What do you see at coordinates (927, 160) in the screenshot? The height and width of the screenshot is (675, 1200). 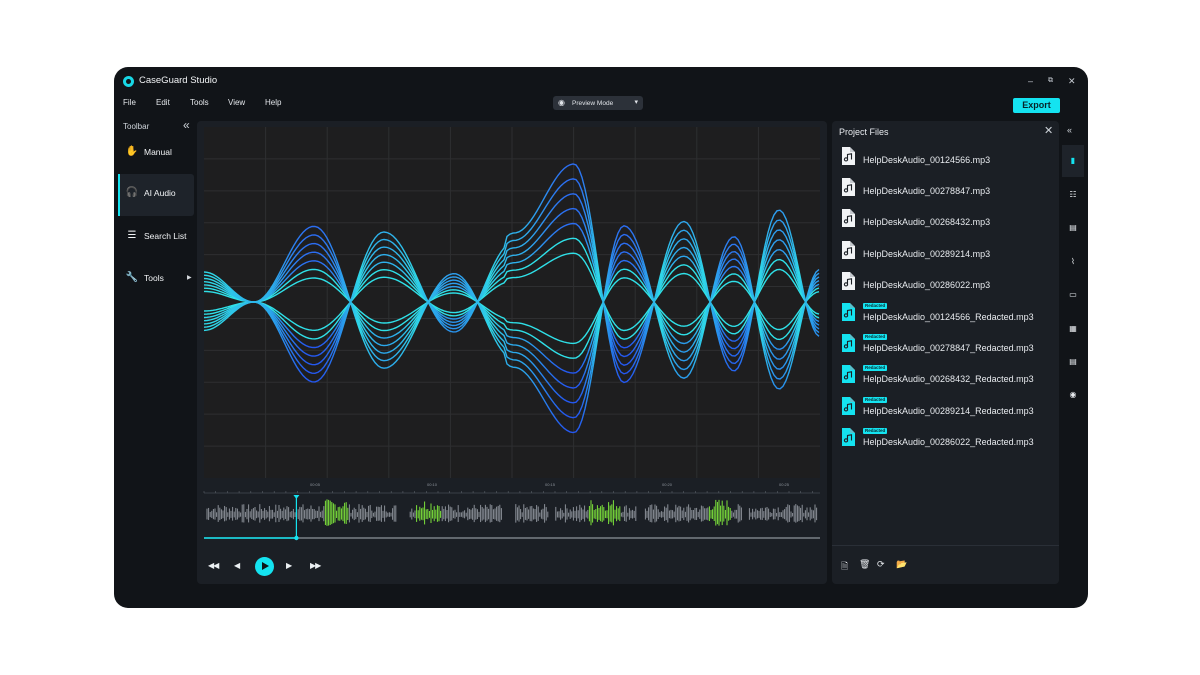 I see `file-name: HelpDeskAudio_00124566.mp3` at bounding box center [927, 160].